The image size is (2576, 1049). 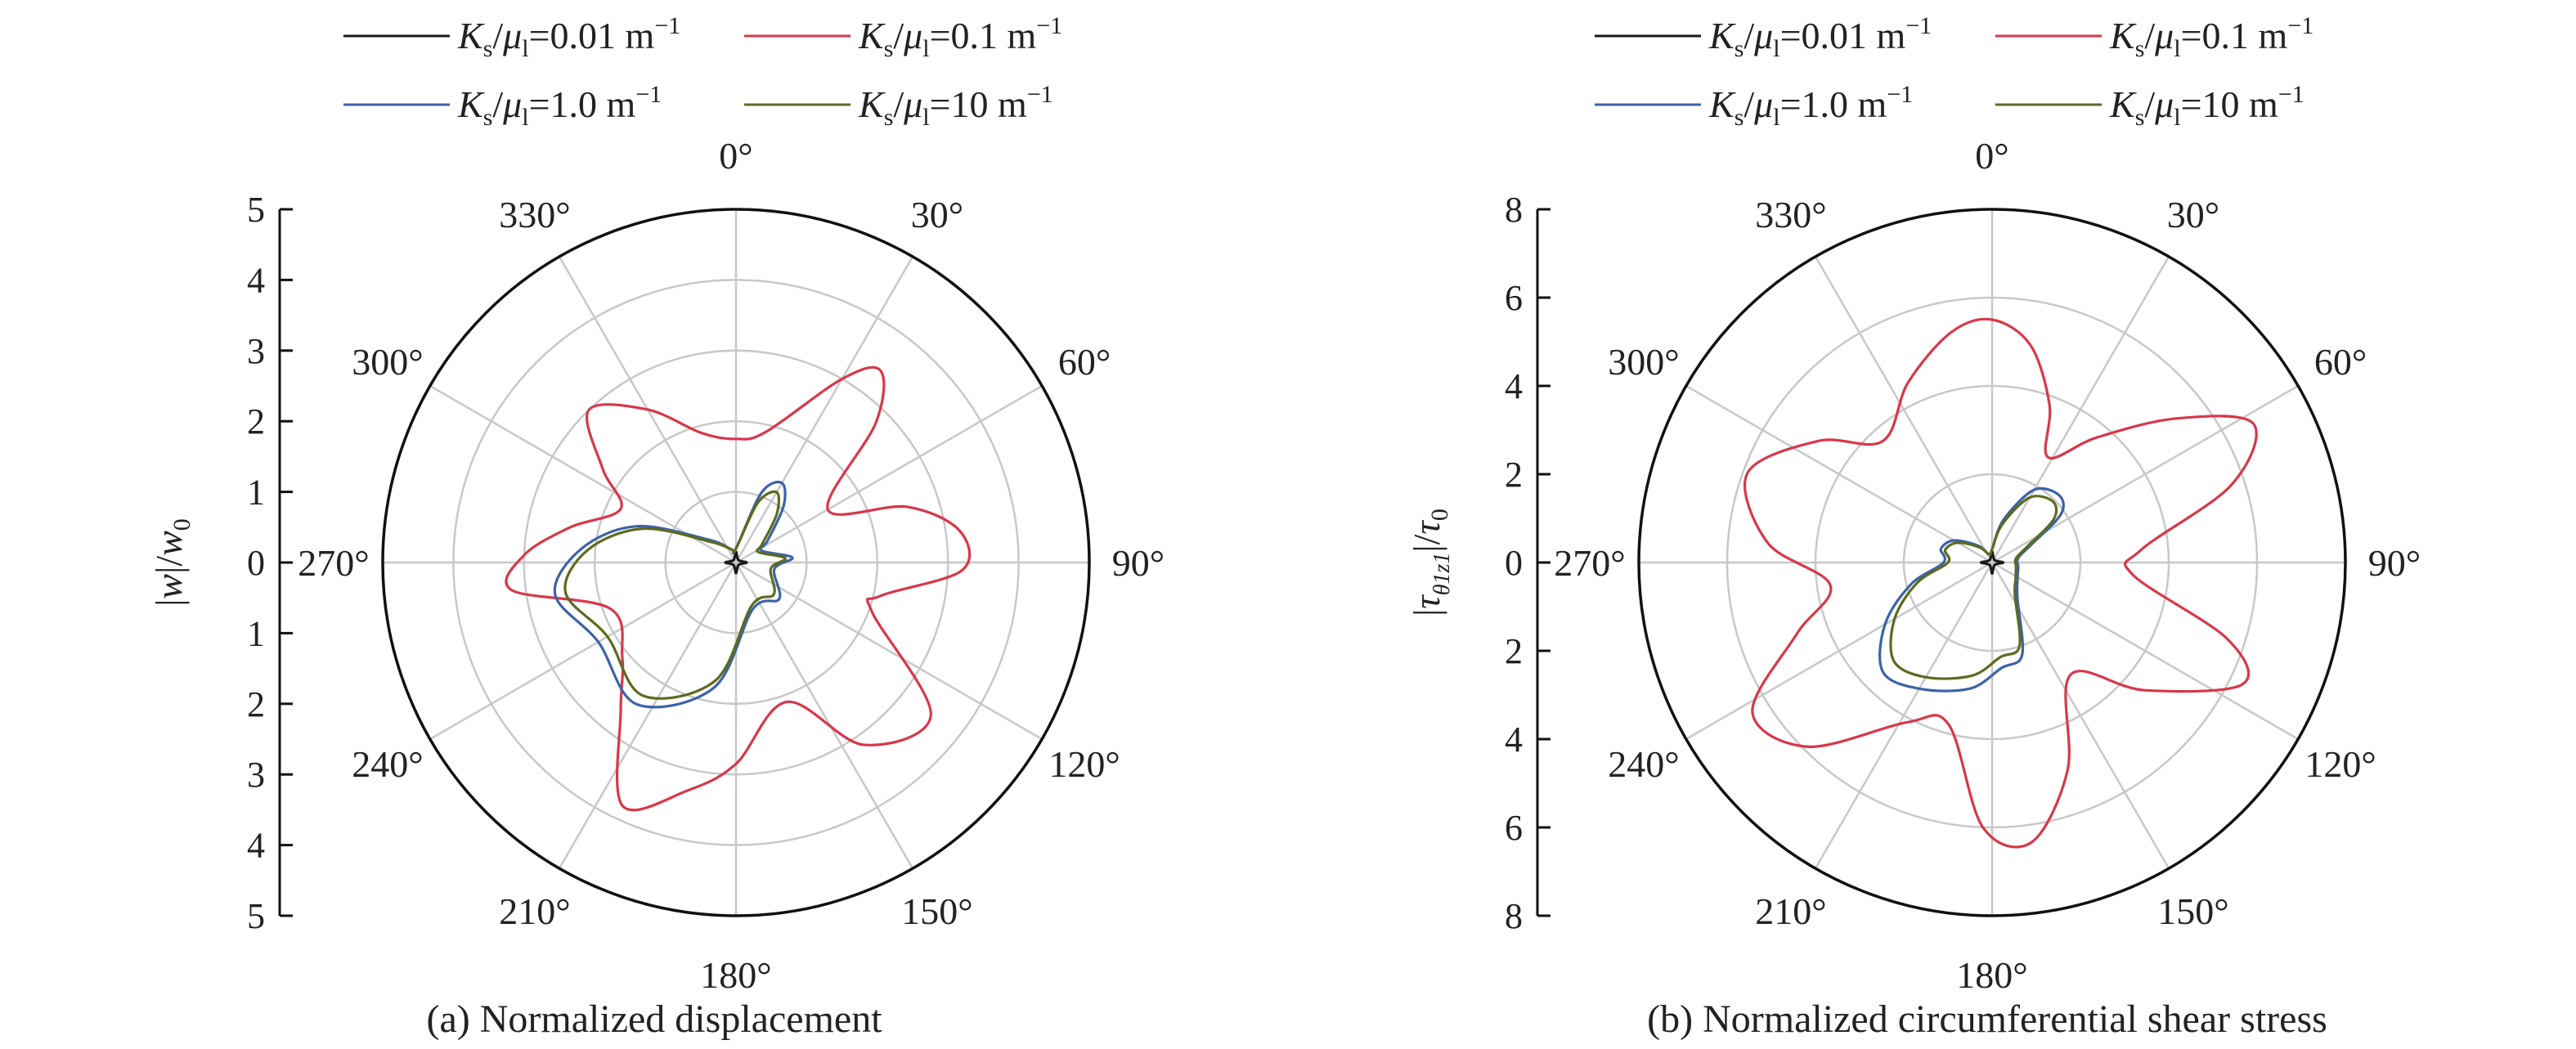 What do you see at coordinates (333, 563) in the screenshot?
I see `angle-label-9: 270°` at bounding box center [333, 563].